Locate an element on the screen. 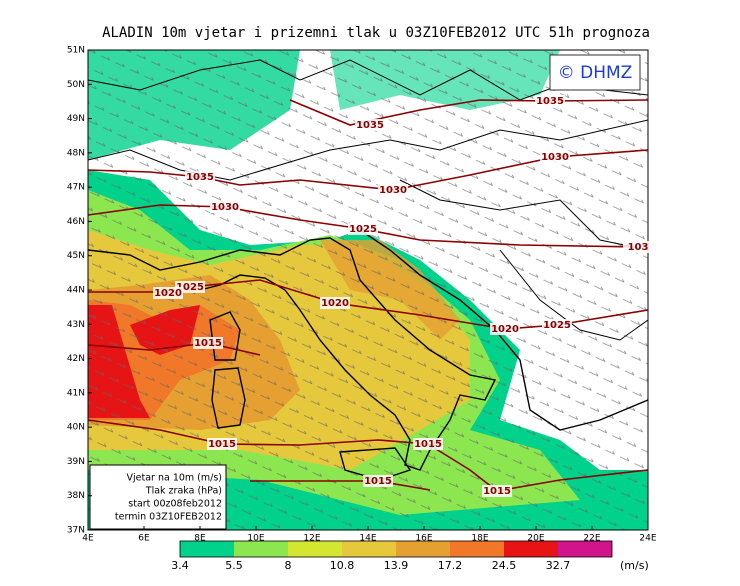 This screenshot has height=586, width=740. lon-label: 18E is located at coordinates (479, 539).